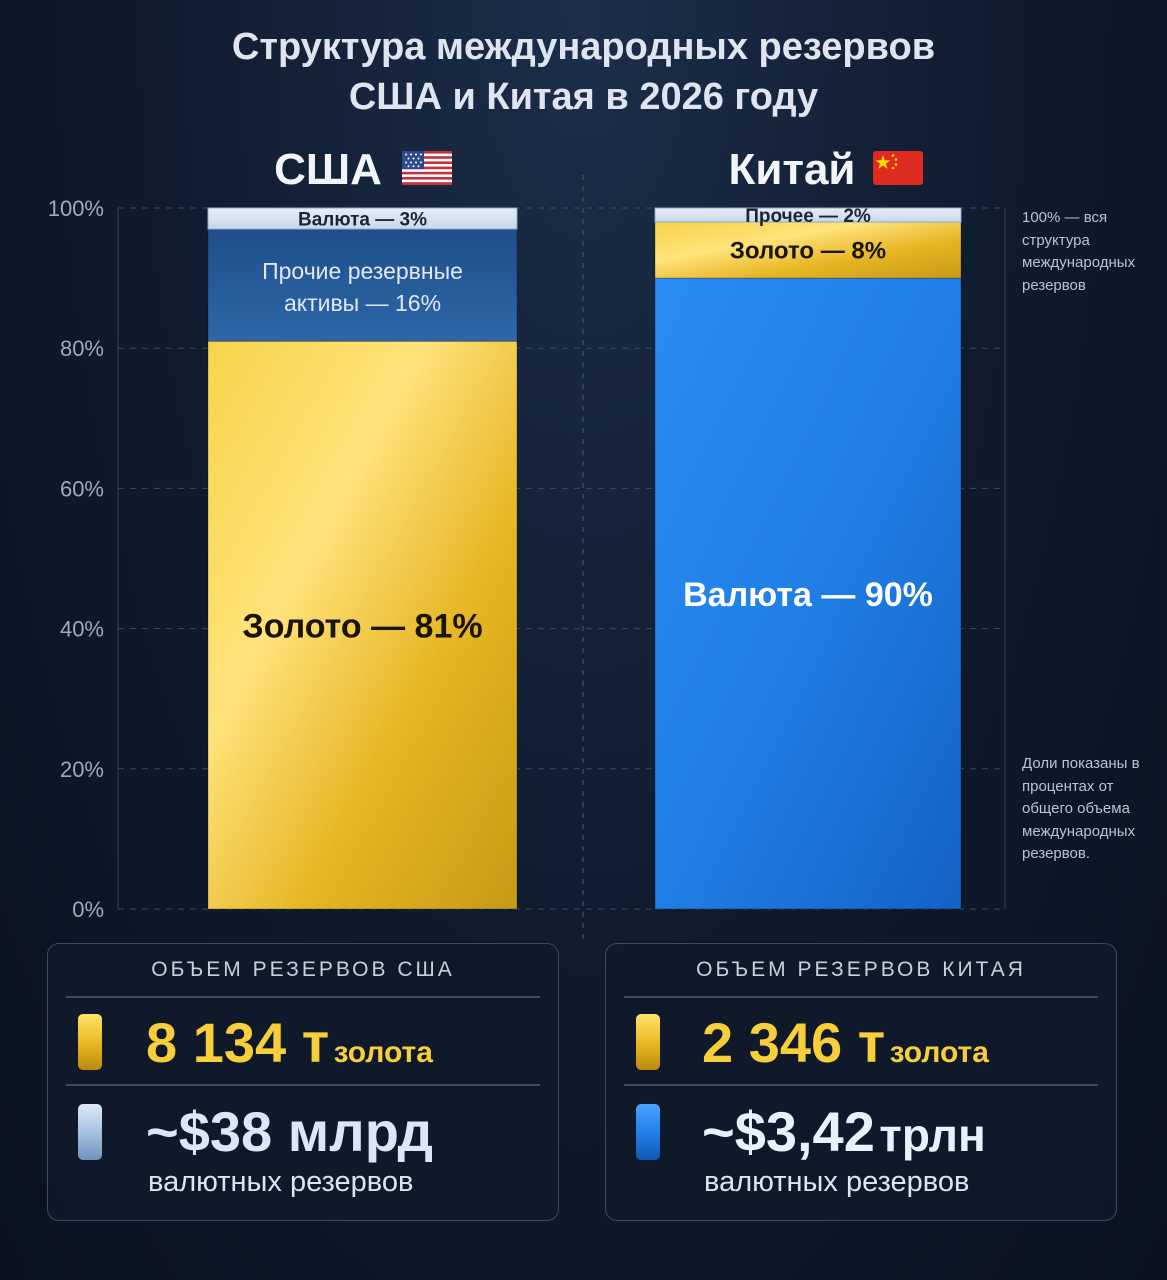 This screenshot has width=1167, height=1280. I want to click on cn-gold-value: 2 346 т, so click(794, 1042).